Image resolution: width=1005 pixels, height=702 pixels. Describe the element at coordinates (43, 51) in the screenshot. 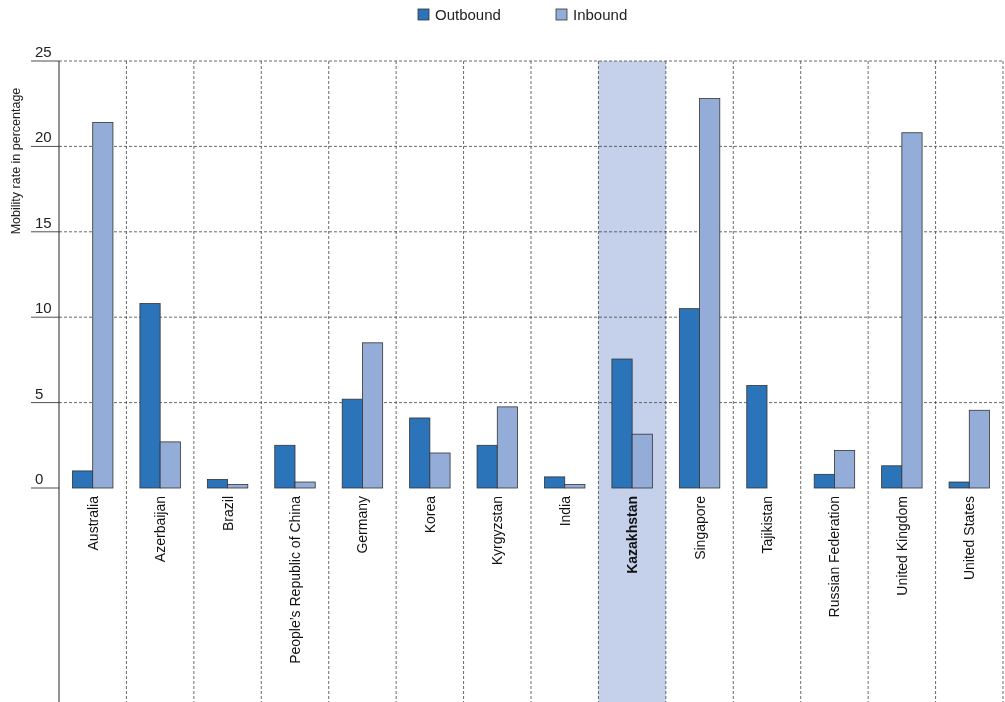

I see `y-tick-label: 25` at that location.